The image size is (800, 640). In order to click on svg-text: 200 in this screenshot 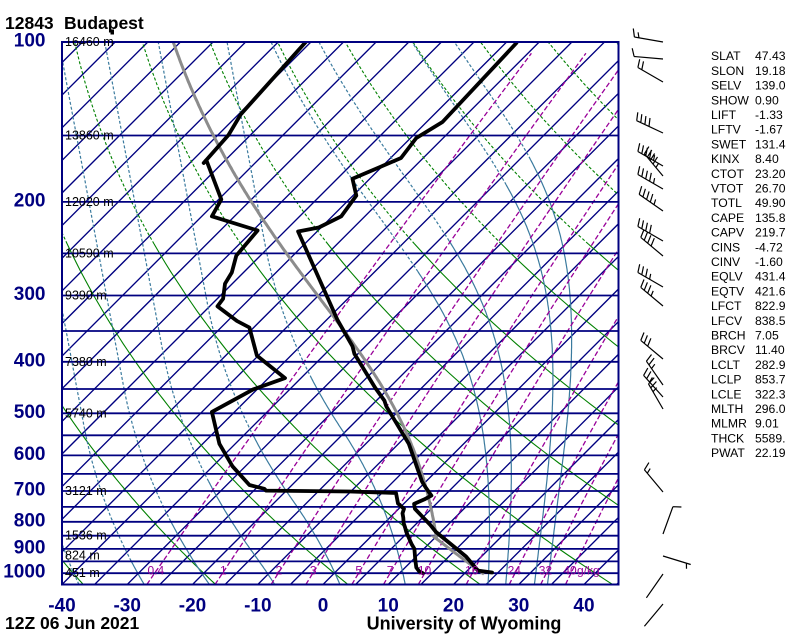, I will do `click(30, 200)`.